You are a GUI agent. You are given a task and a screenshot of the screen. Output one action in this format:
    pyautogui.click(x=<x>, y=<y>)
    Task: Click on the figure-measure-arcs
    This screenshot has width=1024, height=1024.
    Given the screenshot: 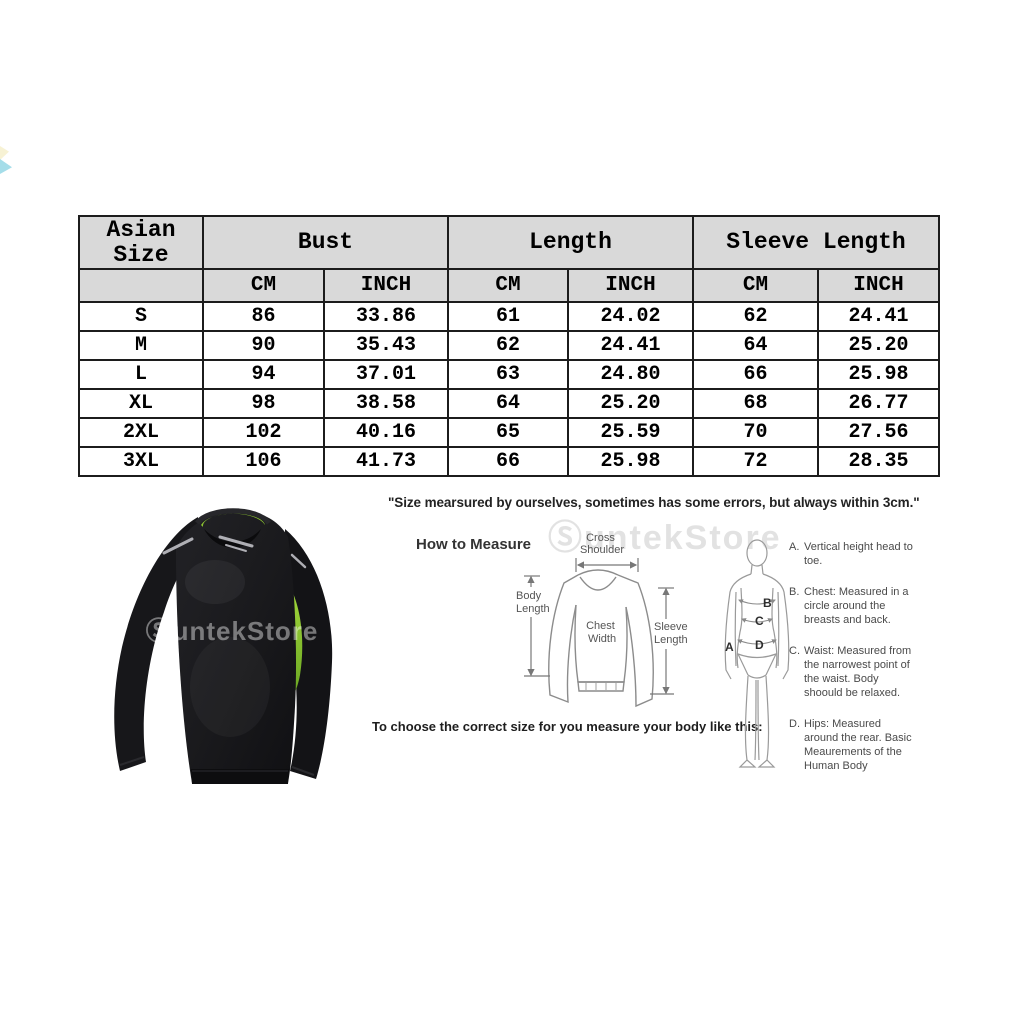 What is the action you would take?
    pyautogui.click(x=757, y=622)
    